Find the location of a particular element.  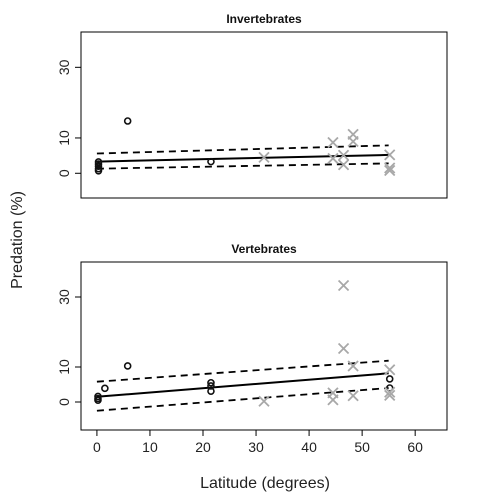

x-tick-label: 10 is located at coordinates (150, 447).